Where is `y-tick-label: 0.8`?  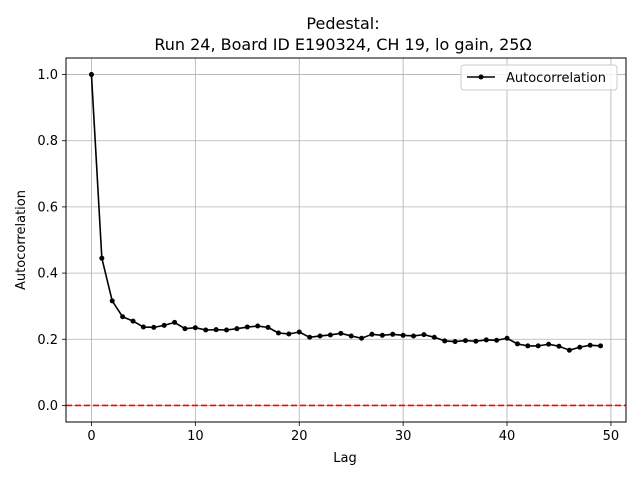 y-tick-label: 0.8 is located at coordinates (47, 141).